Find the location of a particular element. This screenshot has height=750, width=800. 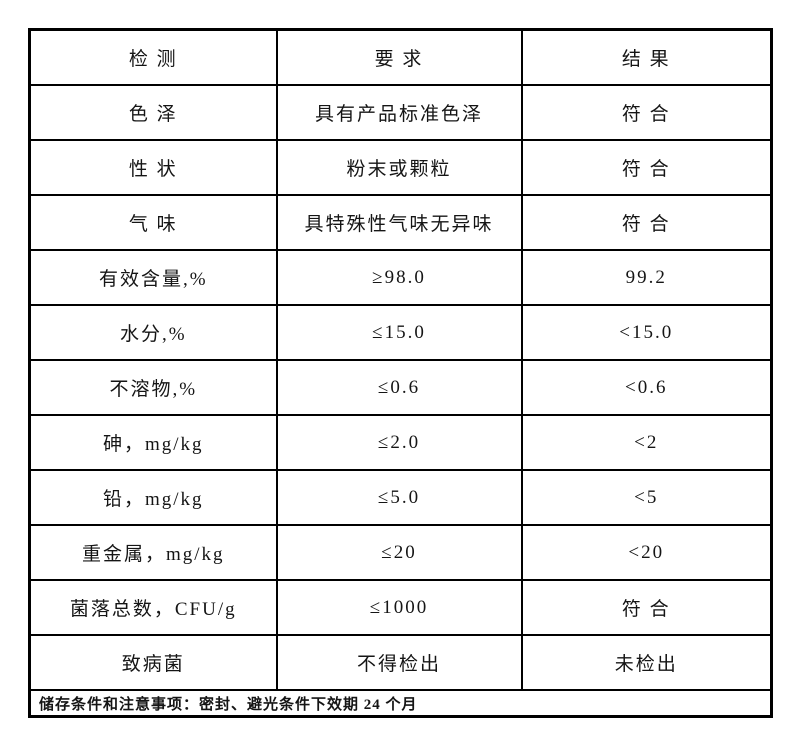

cell-requirement: ≤0.6 is located at coordinates (399, 387).